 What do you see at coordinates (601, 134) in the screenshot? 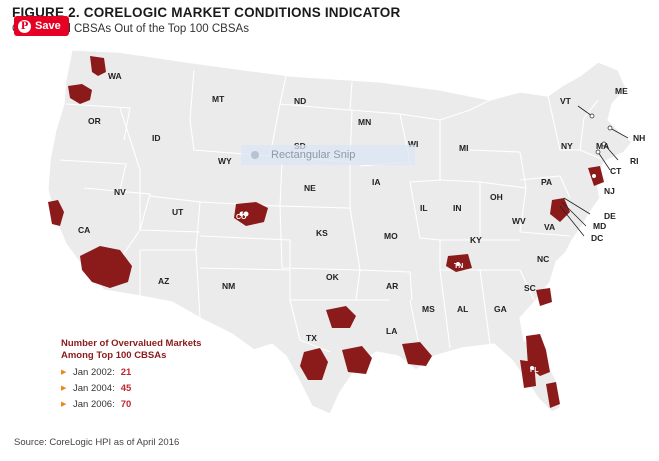
I see `northeast-leader-dots` at bounding box center [601, 134].